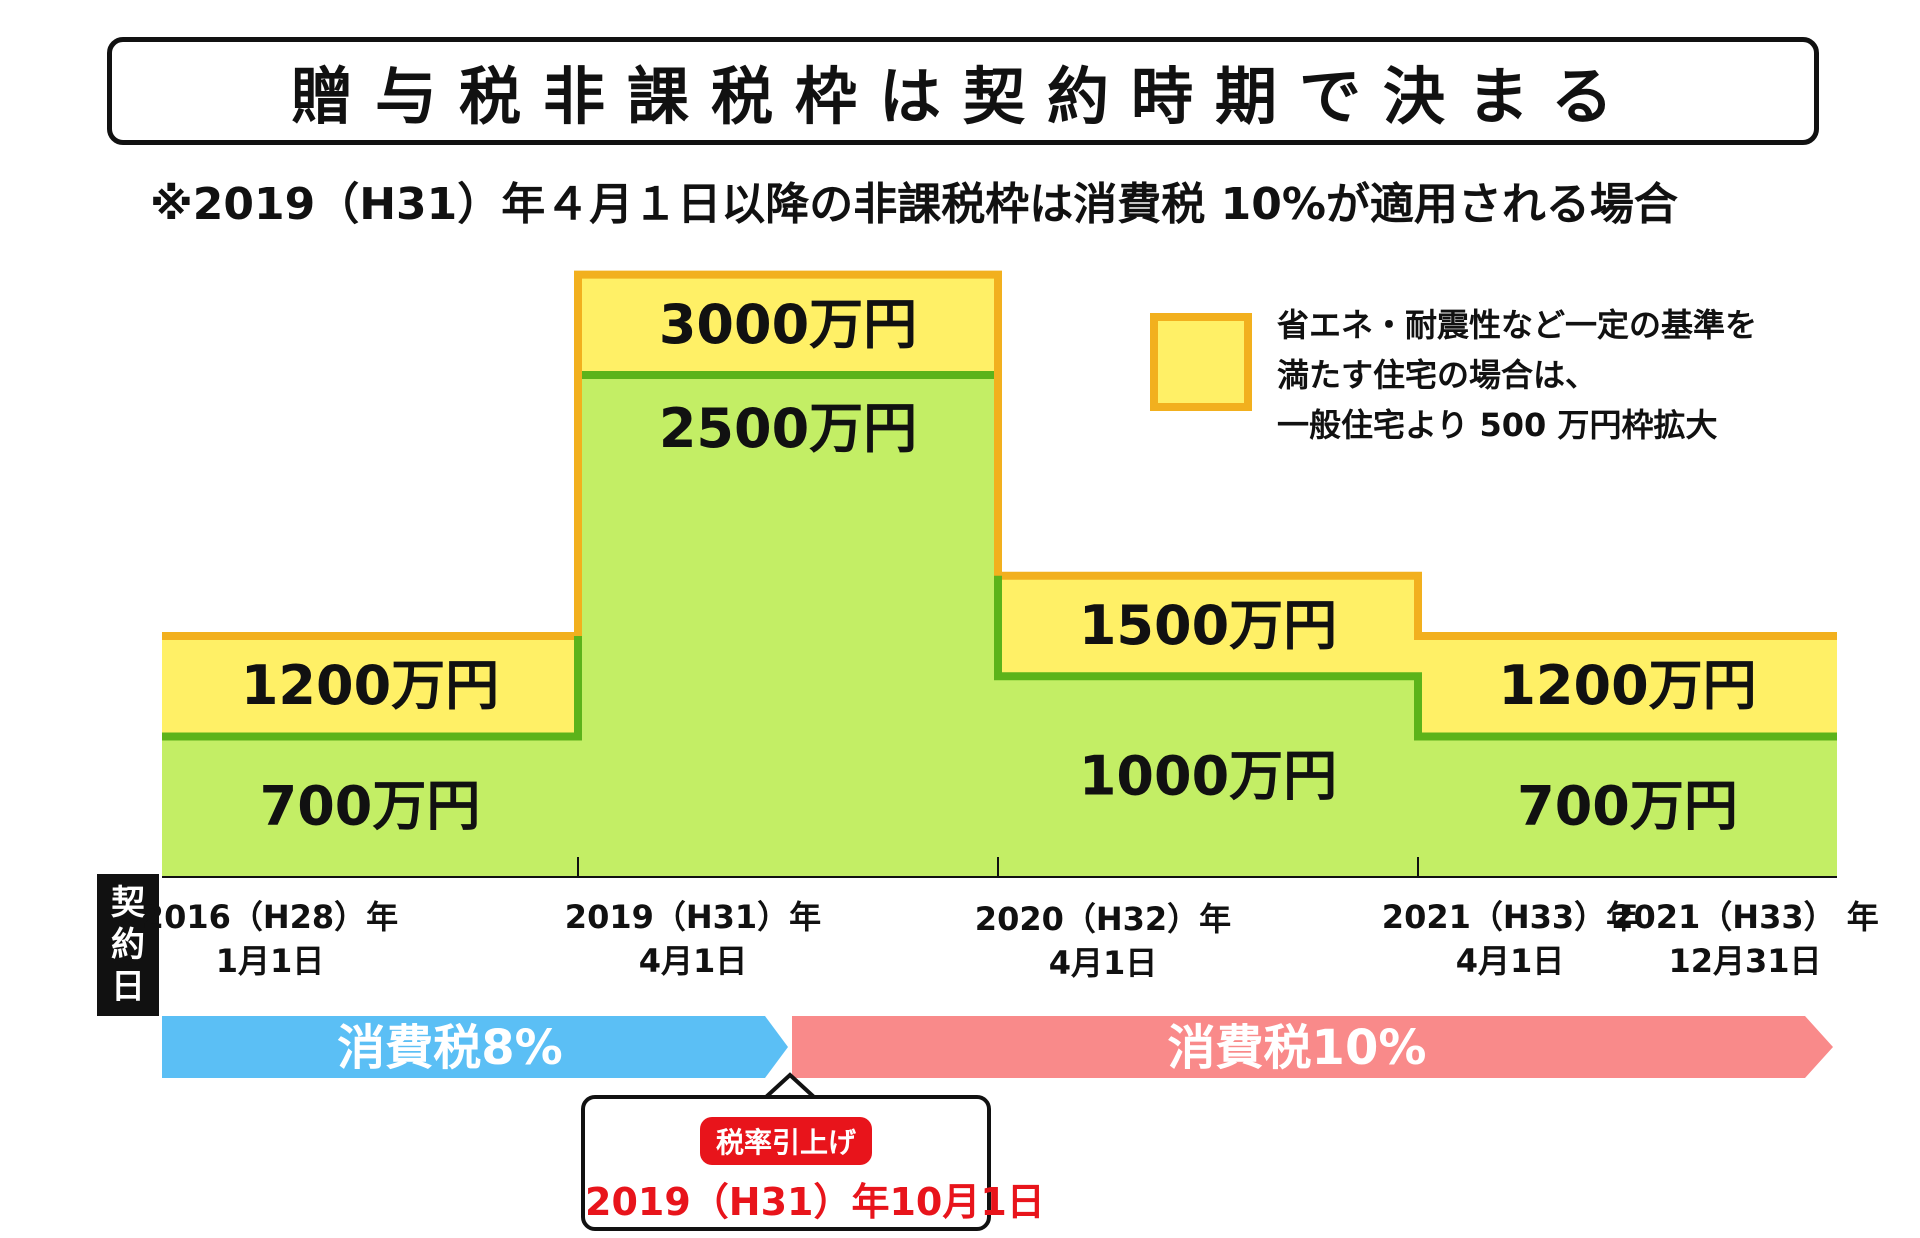 The width and height of the screenshot is (1920, 1238). What do you see at coordinates (1517, 325) in the screenshot?
I see `legend-line: 省エネ・耐震性など一定の基準を` at bounding box center [1517, 325].